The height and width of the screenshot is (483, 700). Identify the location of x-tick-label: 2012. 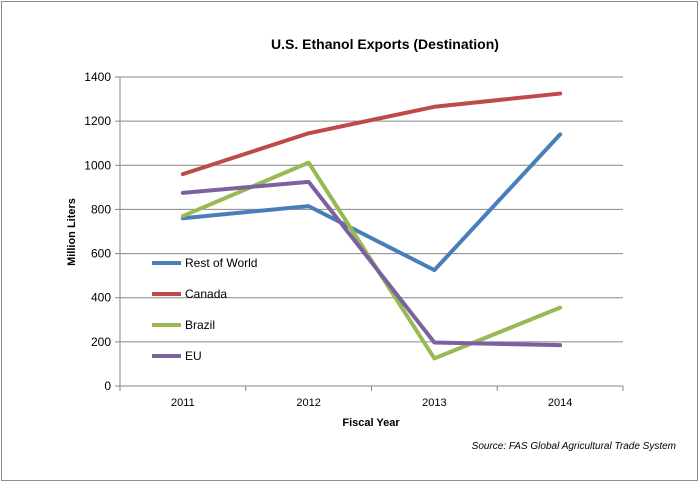
(308, 403).